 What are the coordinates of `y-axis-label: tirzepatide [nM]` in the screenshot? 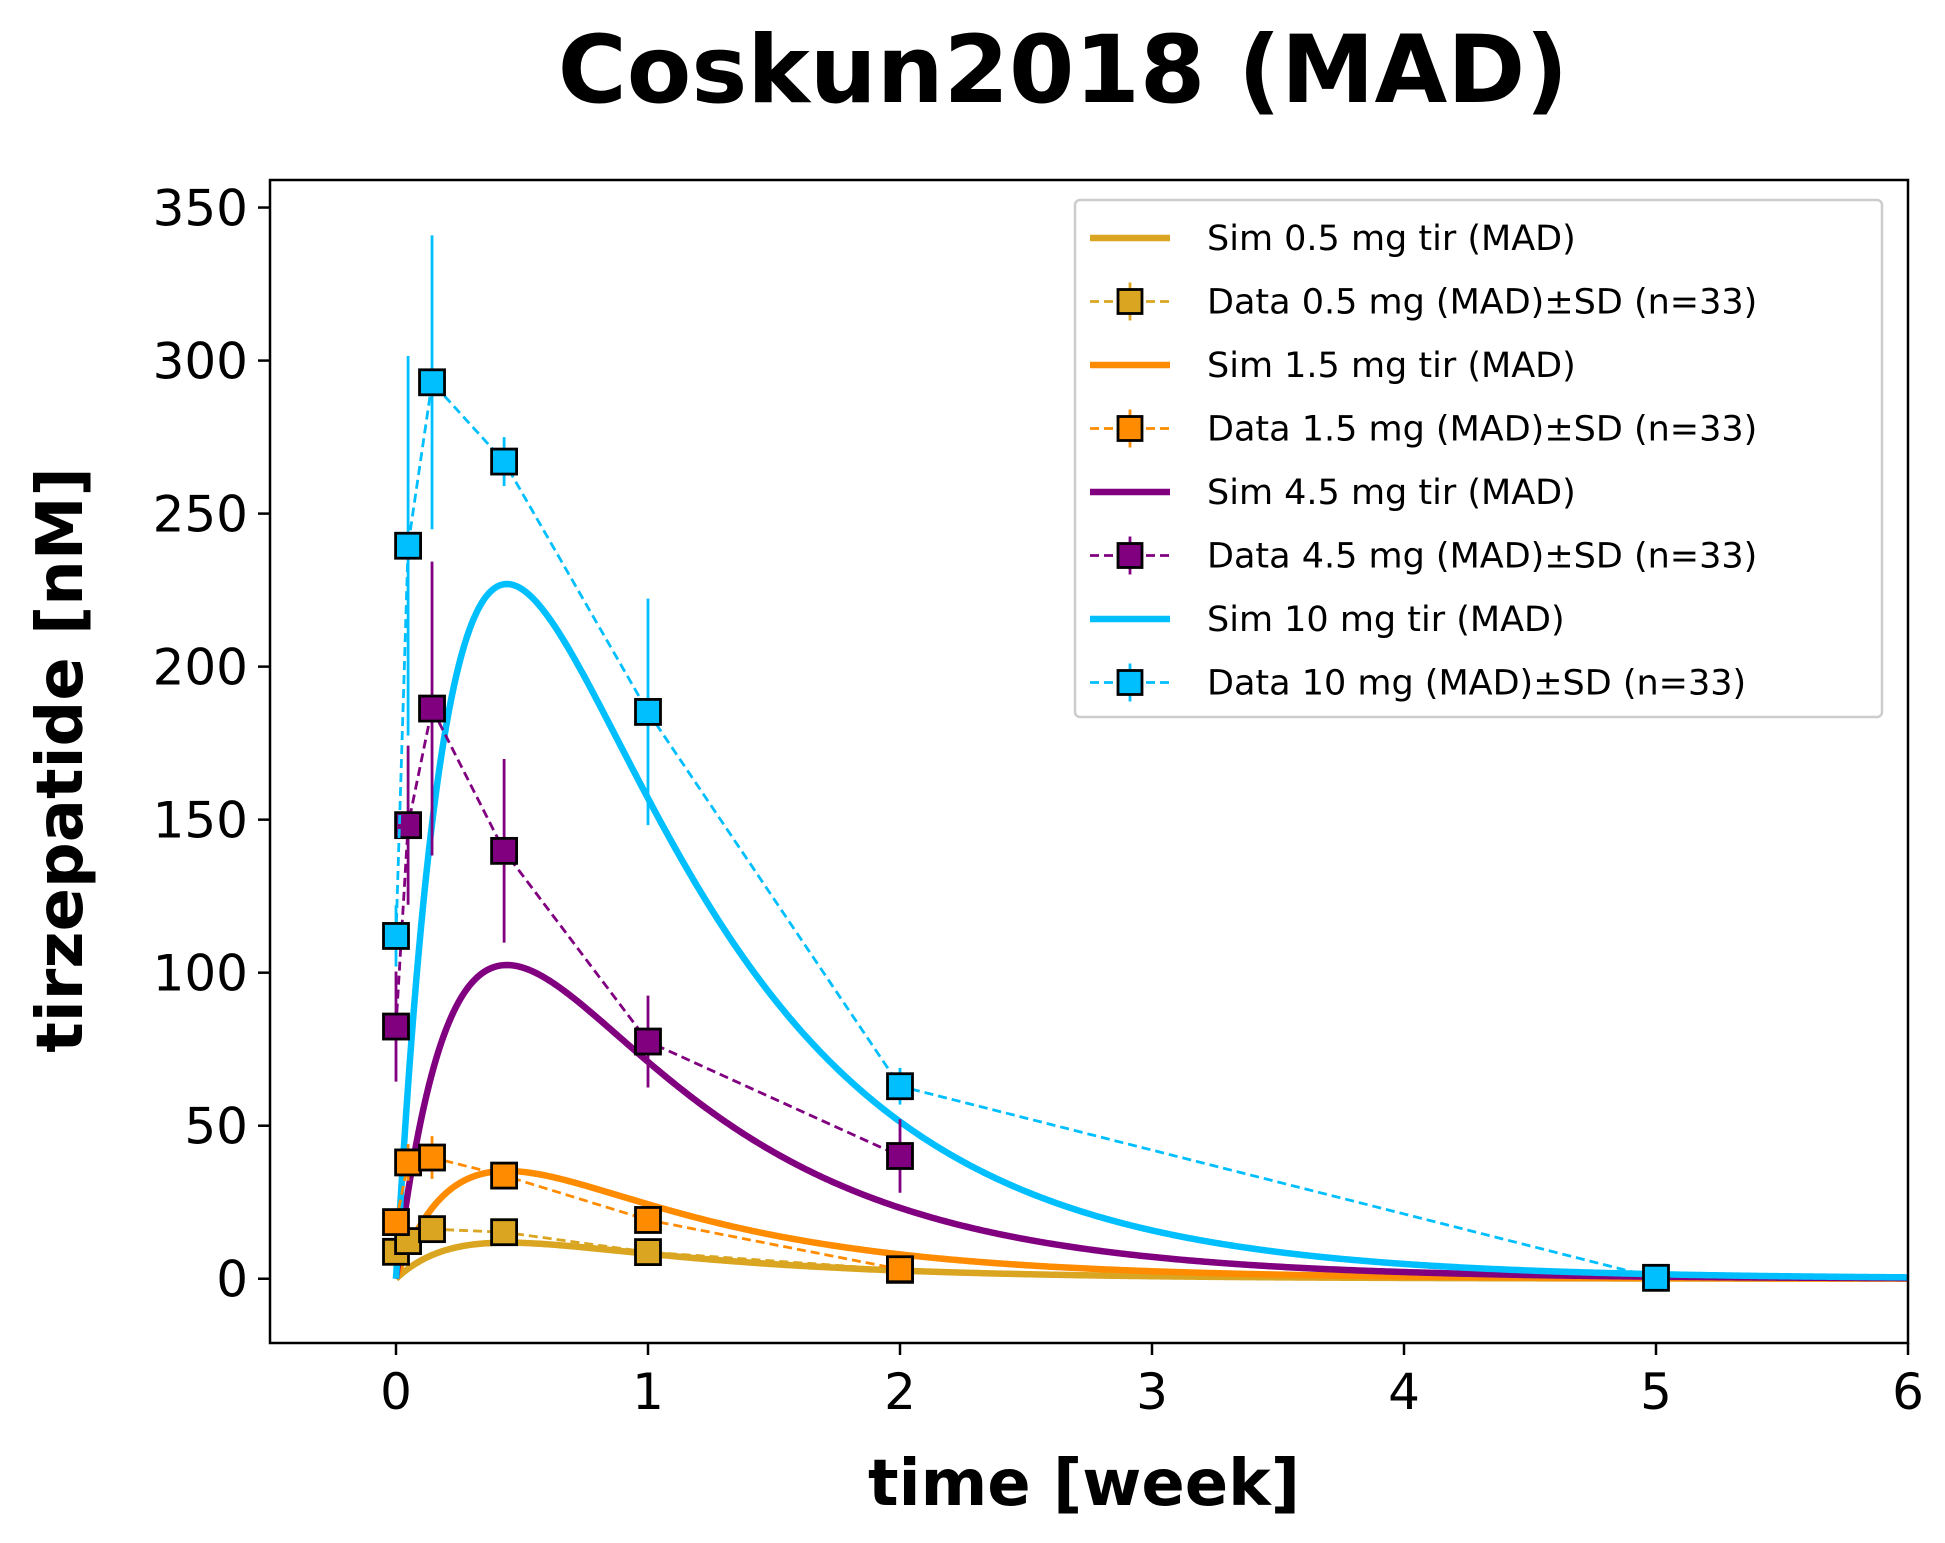 It's located at (61, 760).